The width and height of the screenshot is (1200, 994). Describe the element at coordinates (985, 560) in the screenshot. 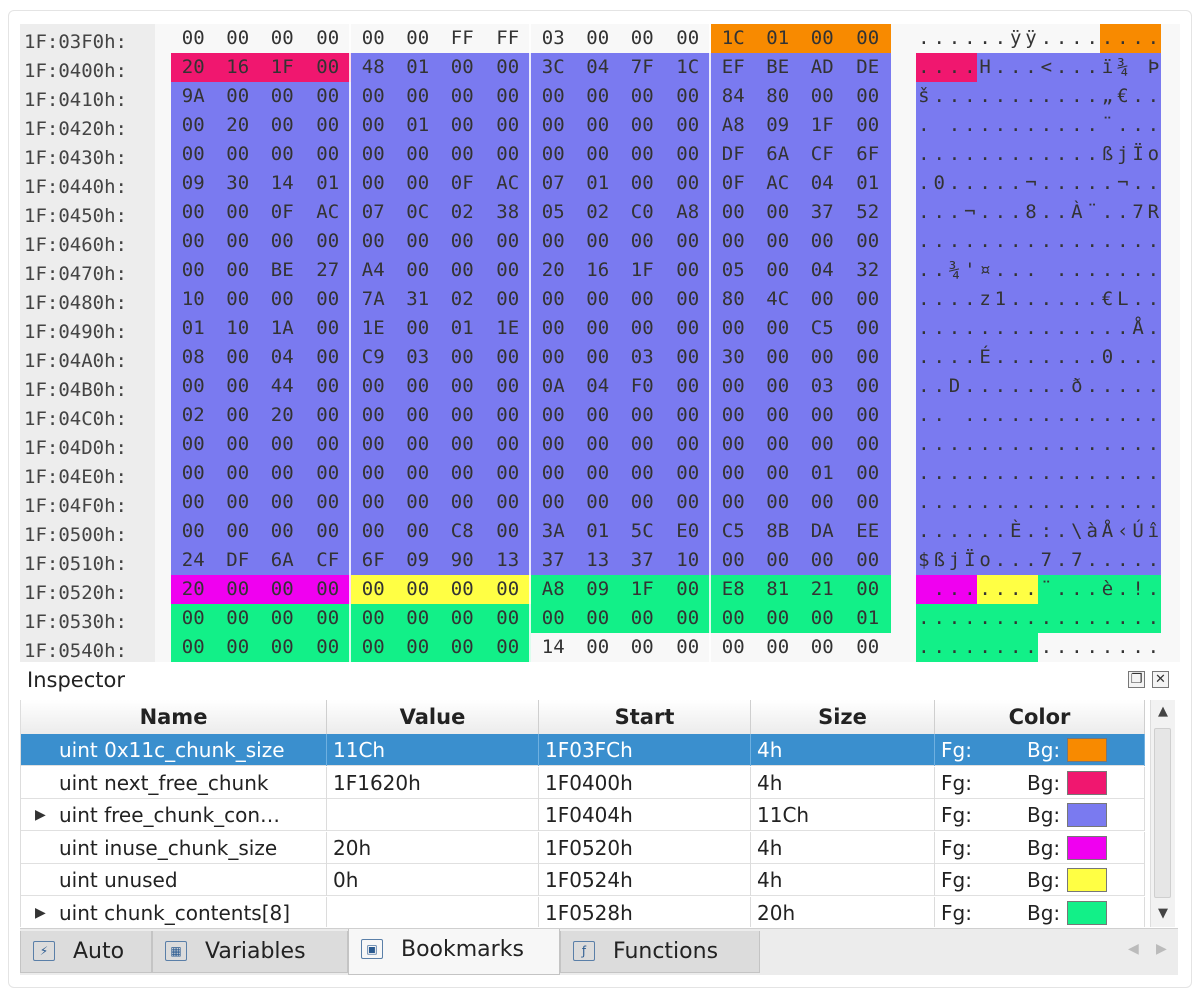

I see `text-char: o` at that location.